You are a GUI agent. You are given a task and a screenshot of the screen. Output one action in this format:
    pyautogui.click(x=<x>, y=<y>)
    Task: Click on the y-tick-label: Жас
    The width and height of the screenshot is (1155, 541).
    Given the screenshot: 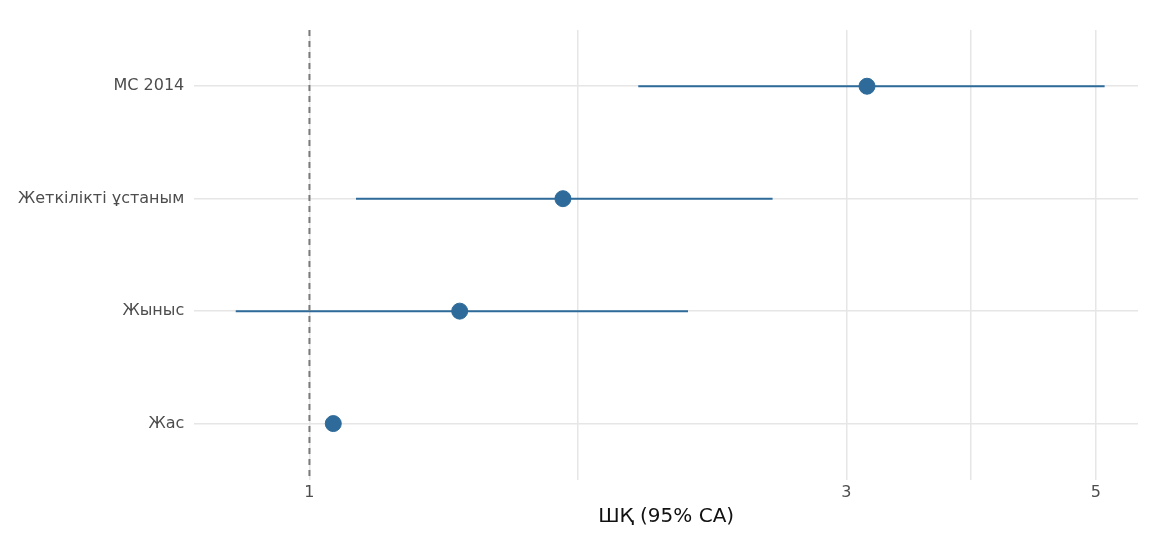 What is the action you would take?
    pyautogui.click(x=166, y=422)
    